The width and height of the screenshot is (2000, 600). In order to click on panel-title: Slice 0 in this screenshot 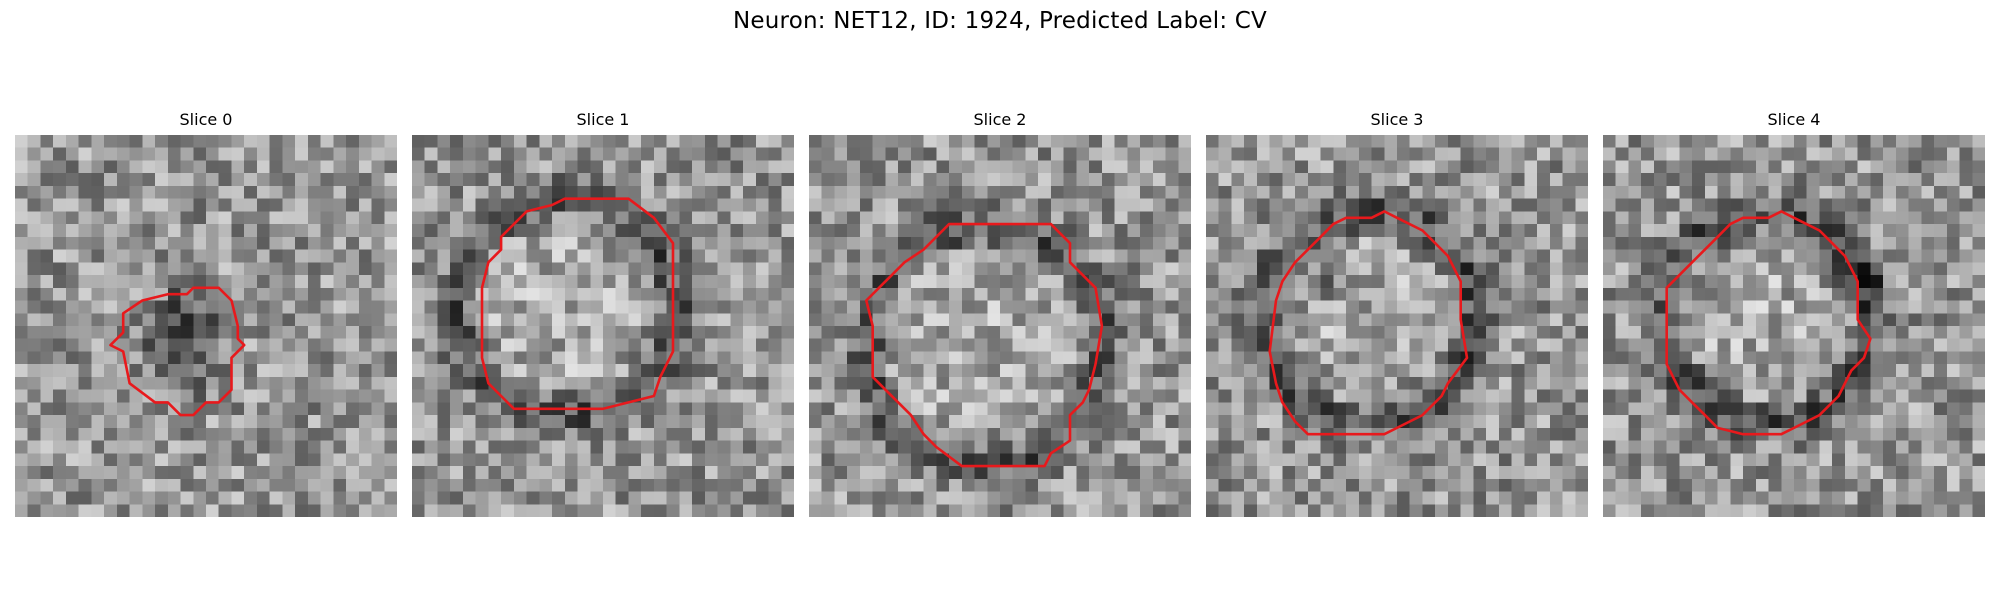, I will do `click(206, 119)`.